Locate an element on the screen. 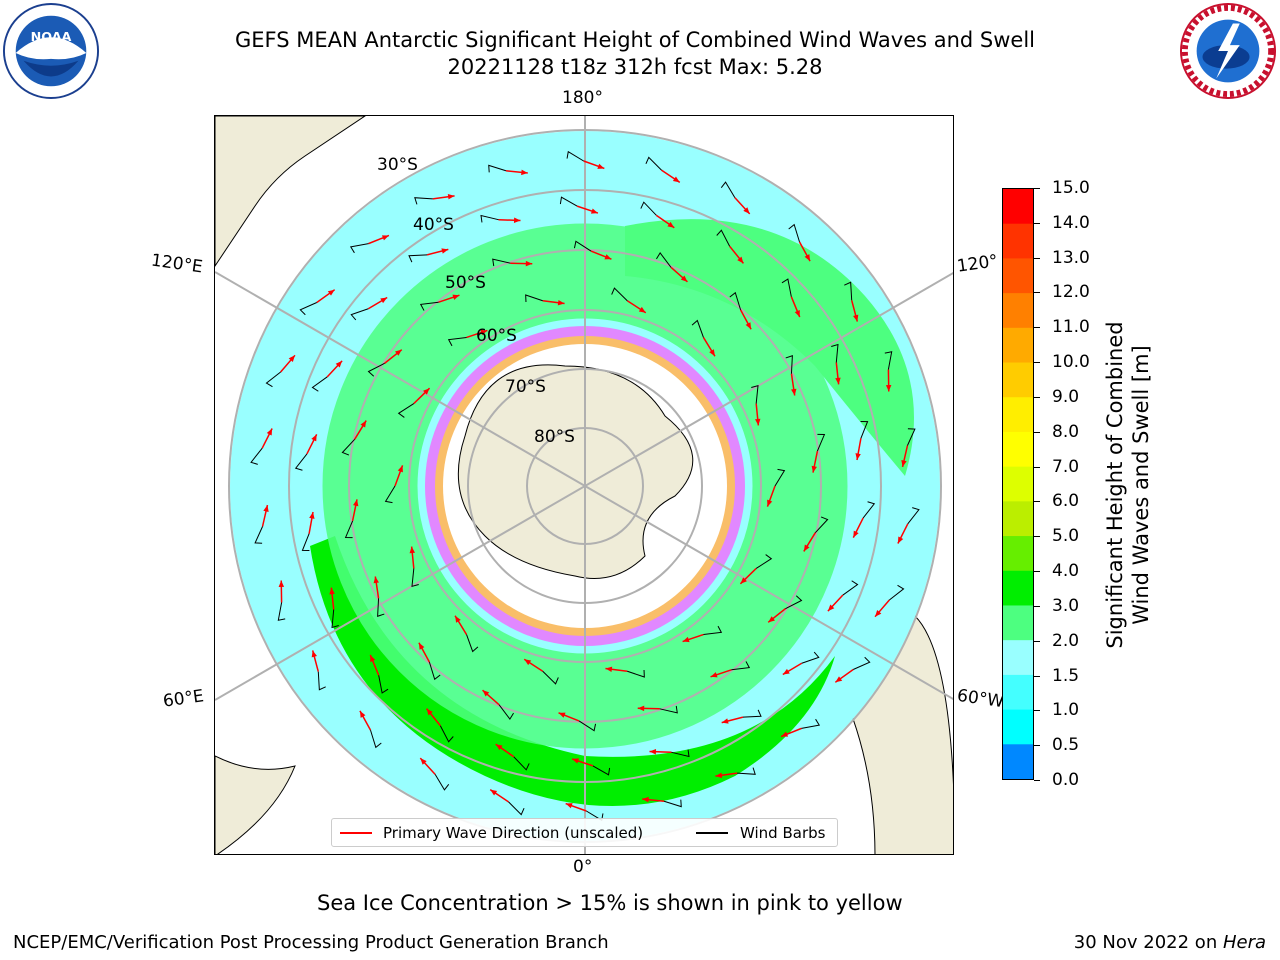 The width and height of the screenshot is (1280, 960). colorbar-label-line2: Wind Waves and Swell [m] is located at coordinates (1141, 485).